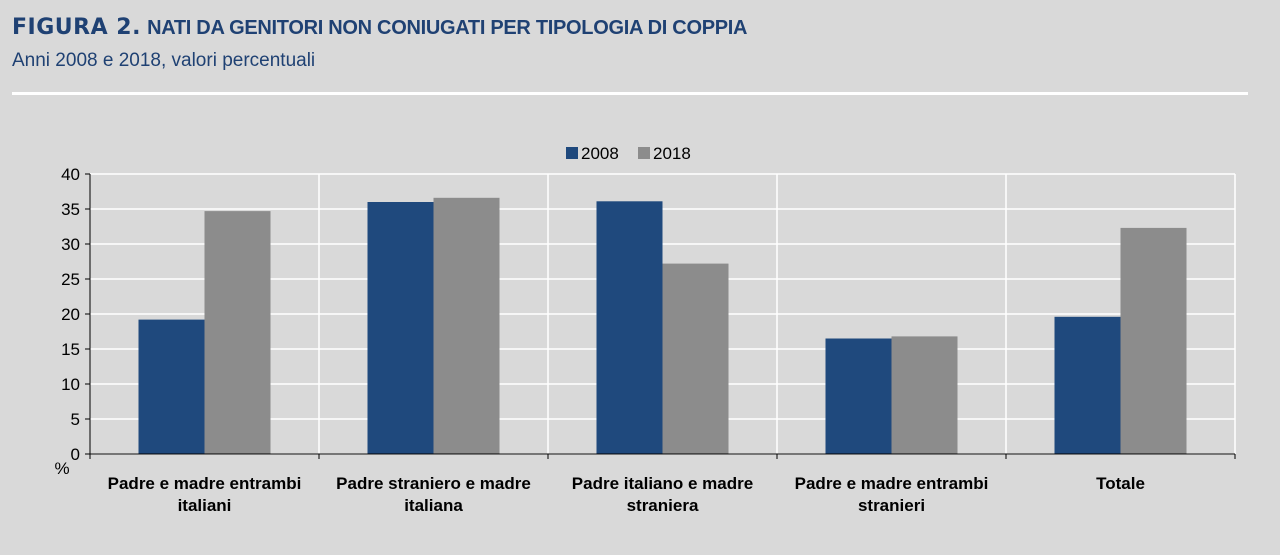 The width and height of the screenshot is (1280, 555). Describe the element at coordinates (70, 209) in the screenshot. I see `y-tick-label: 35` at that location.